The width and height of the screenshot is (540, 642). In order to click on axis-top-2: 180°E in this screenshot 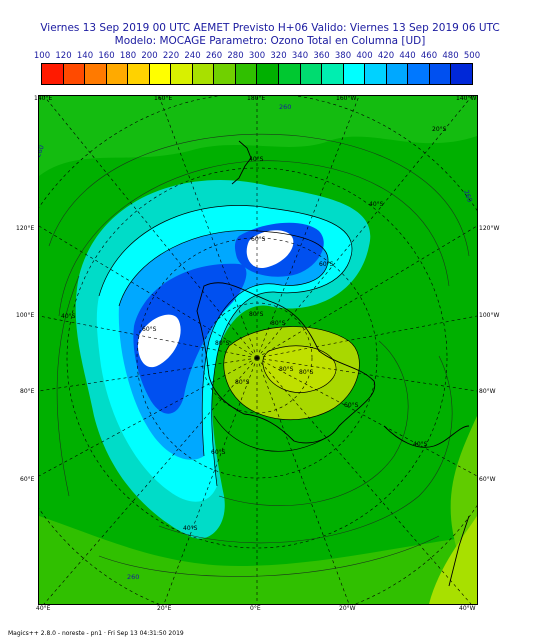, I will do `click(256, 98)`.